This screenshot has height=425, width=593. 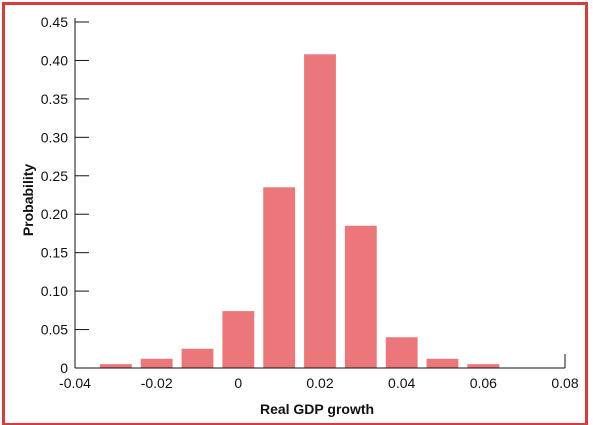 What do you see at coordinates (564, 383) in the screenshot?
I see `x-tick-label: 0.08` at bounding box center [564, 383].